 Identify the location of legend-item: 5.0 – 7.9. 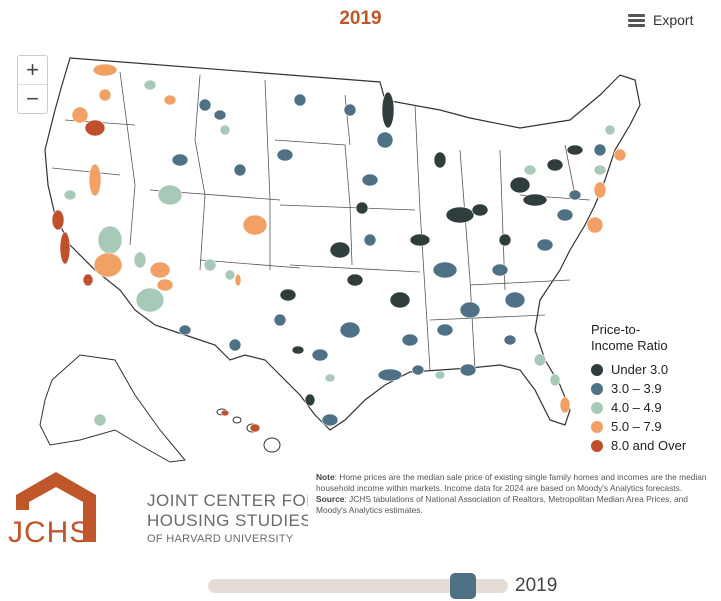
(638, 426).